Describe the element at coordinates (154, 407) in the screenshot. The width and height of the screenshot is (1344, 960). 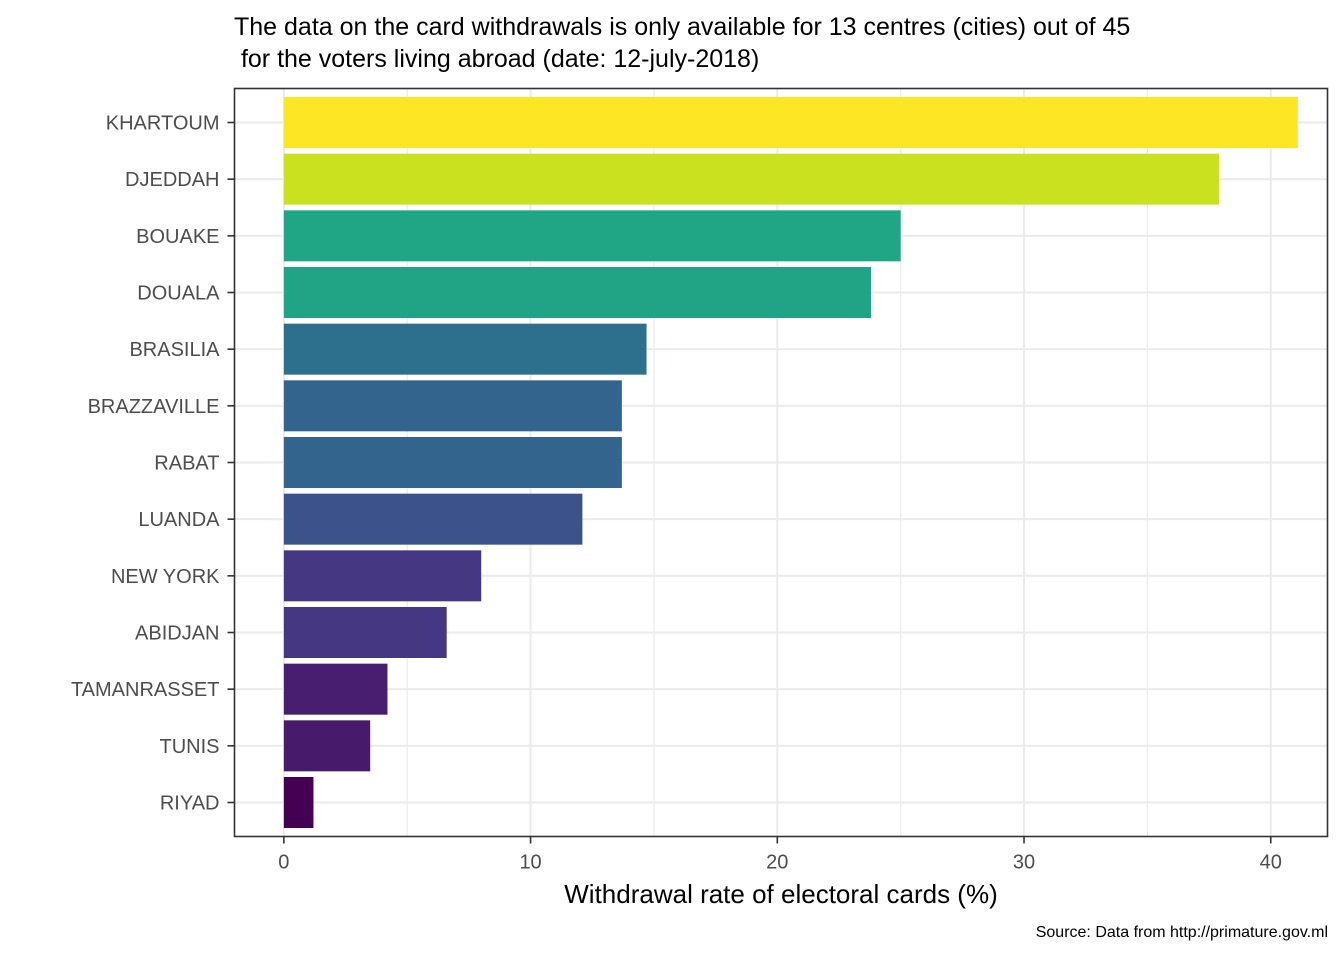
I see `y-tick-label: BRAZZAVILLE` at that location.